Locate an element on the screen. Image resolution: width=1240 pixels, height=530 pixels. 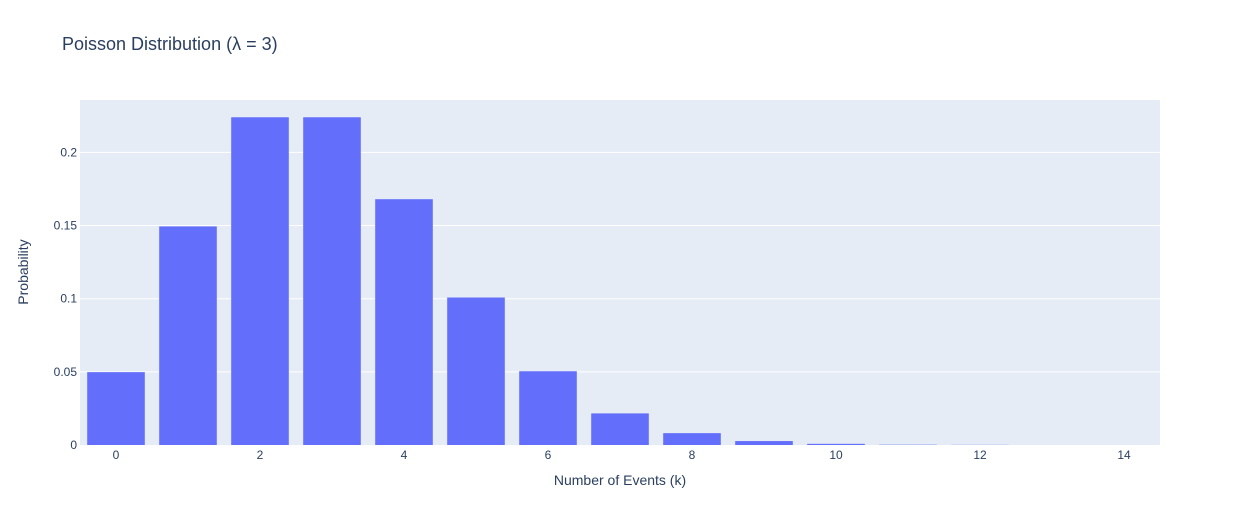
x-tick-label: 12 is located at coordinates (980, 455).